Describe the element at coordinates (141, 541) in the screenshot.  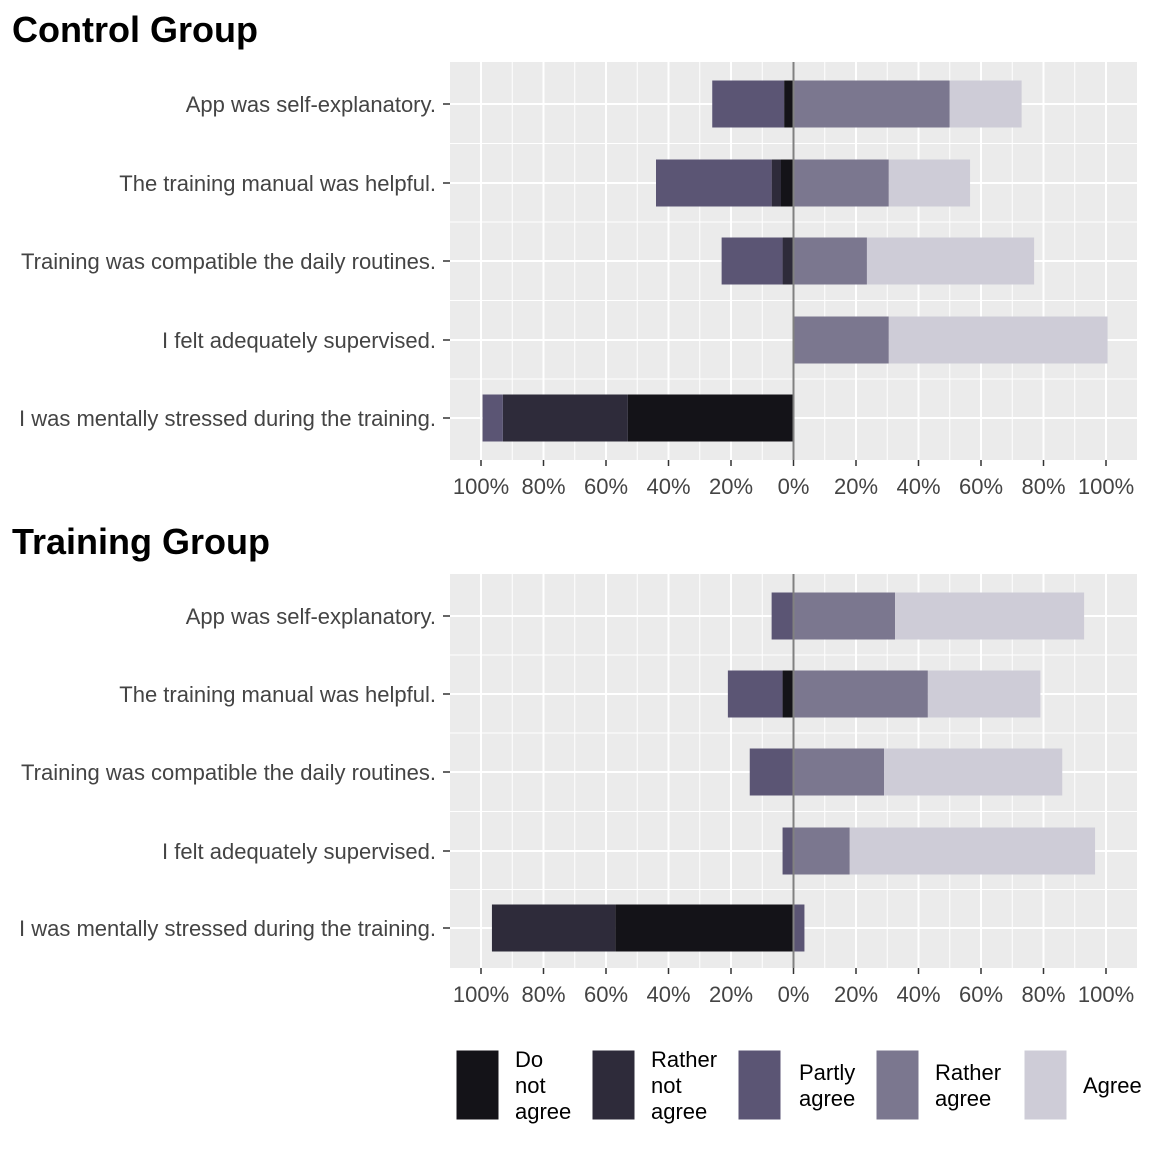
I see `panel-title: Training Group` at that location.